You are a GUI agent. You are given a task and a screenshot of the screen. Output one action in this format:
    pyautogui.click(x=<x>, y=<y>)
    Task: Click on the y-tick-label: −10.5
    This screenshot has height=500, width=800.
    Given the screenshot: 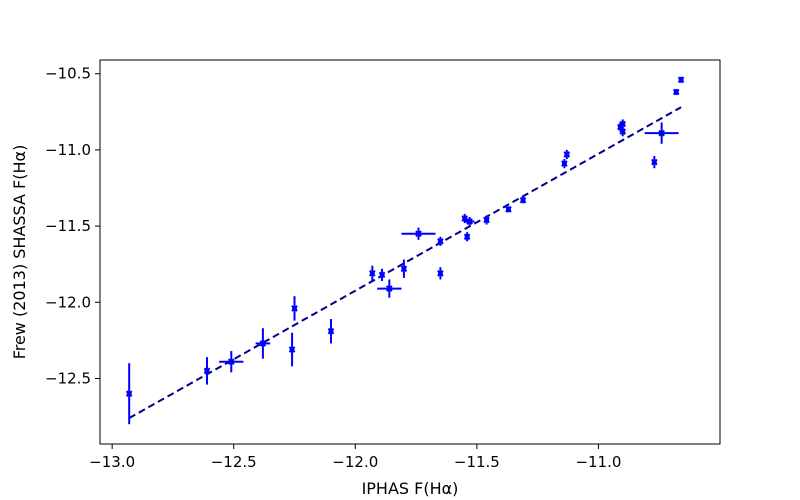 What is the action you would take?
    pyautogui.click(x=68, y=74)
    